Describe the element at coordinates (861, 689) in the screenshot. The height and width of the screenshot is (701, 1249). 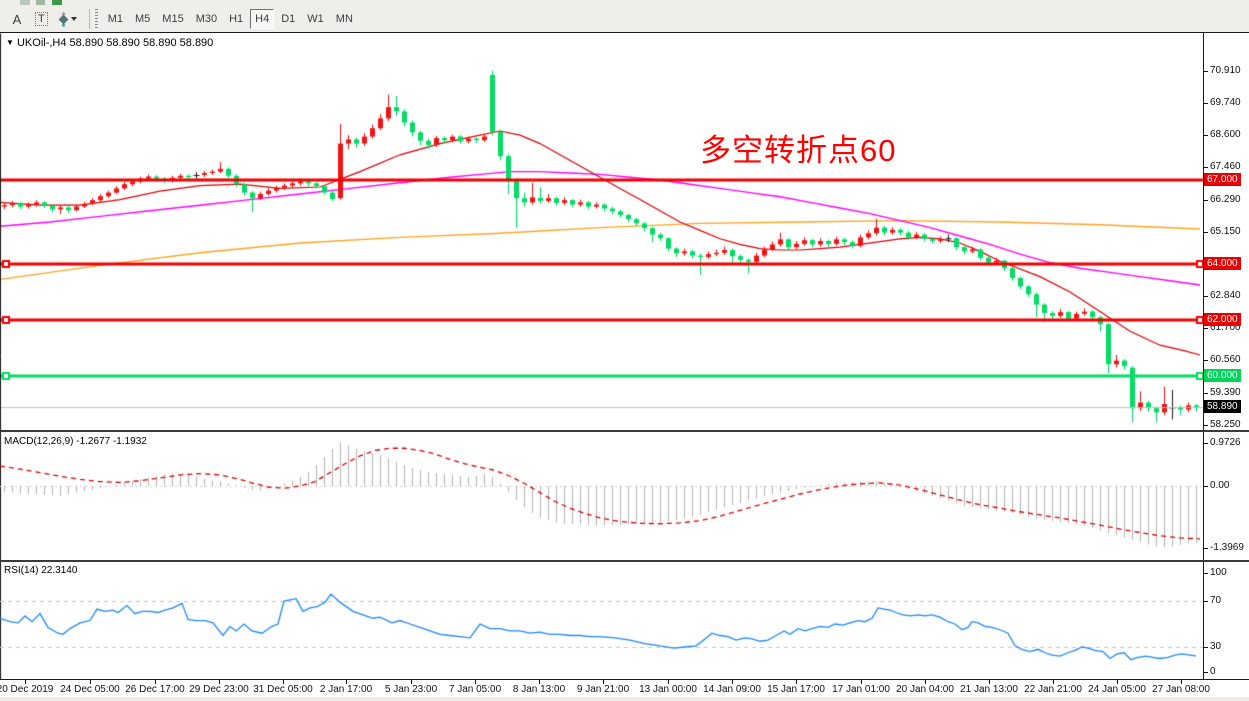
I see `time-tick-label: 17 Jan 01:00` at that location.